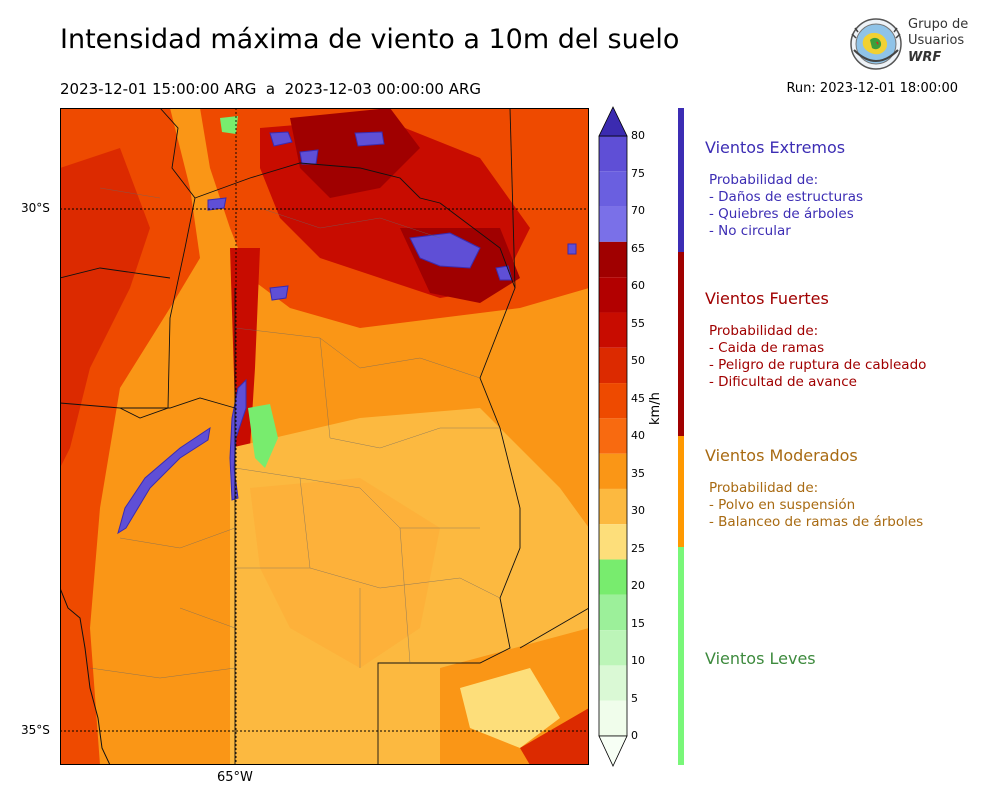  What do you see at coordinates (818, 365) in the screenshot?
I see `legend-strong-line: - Peligro de ruptura de cableado` at bounding box center [818, 365].